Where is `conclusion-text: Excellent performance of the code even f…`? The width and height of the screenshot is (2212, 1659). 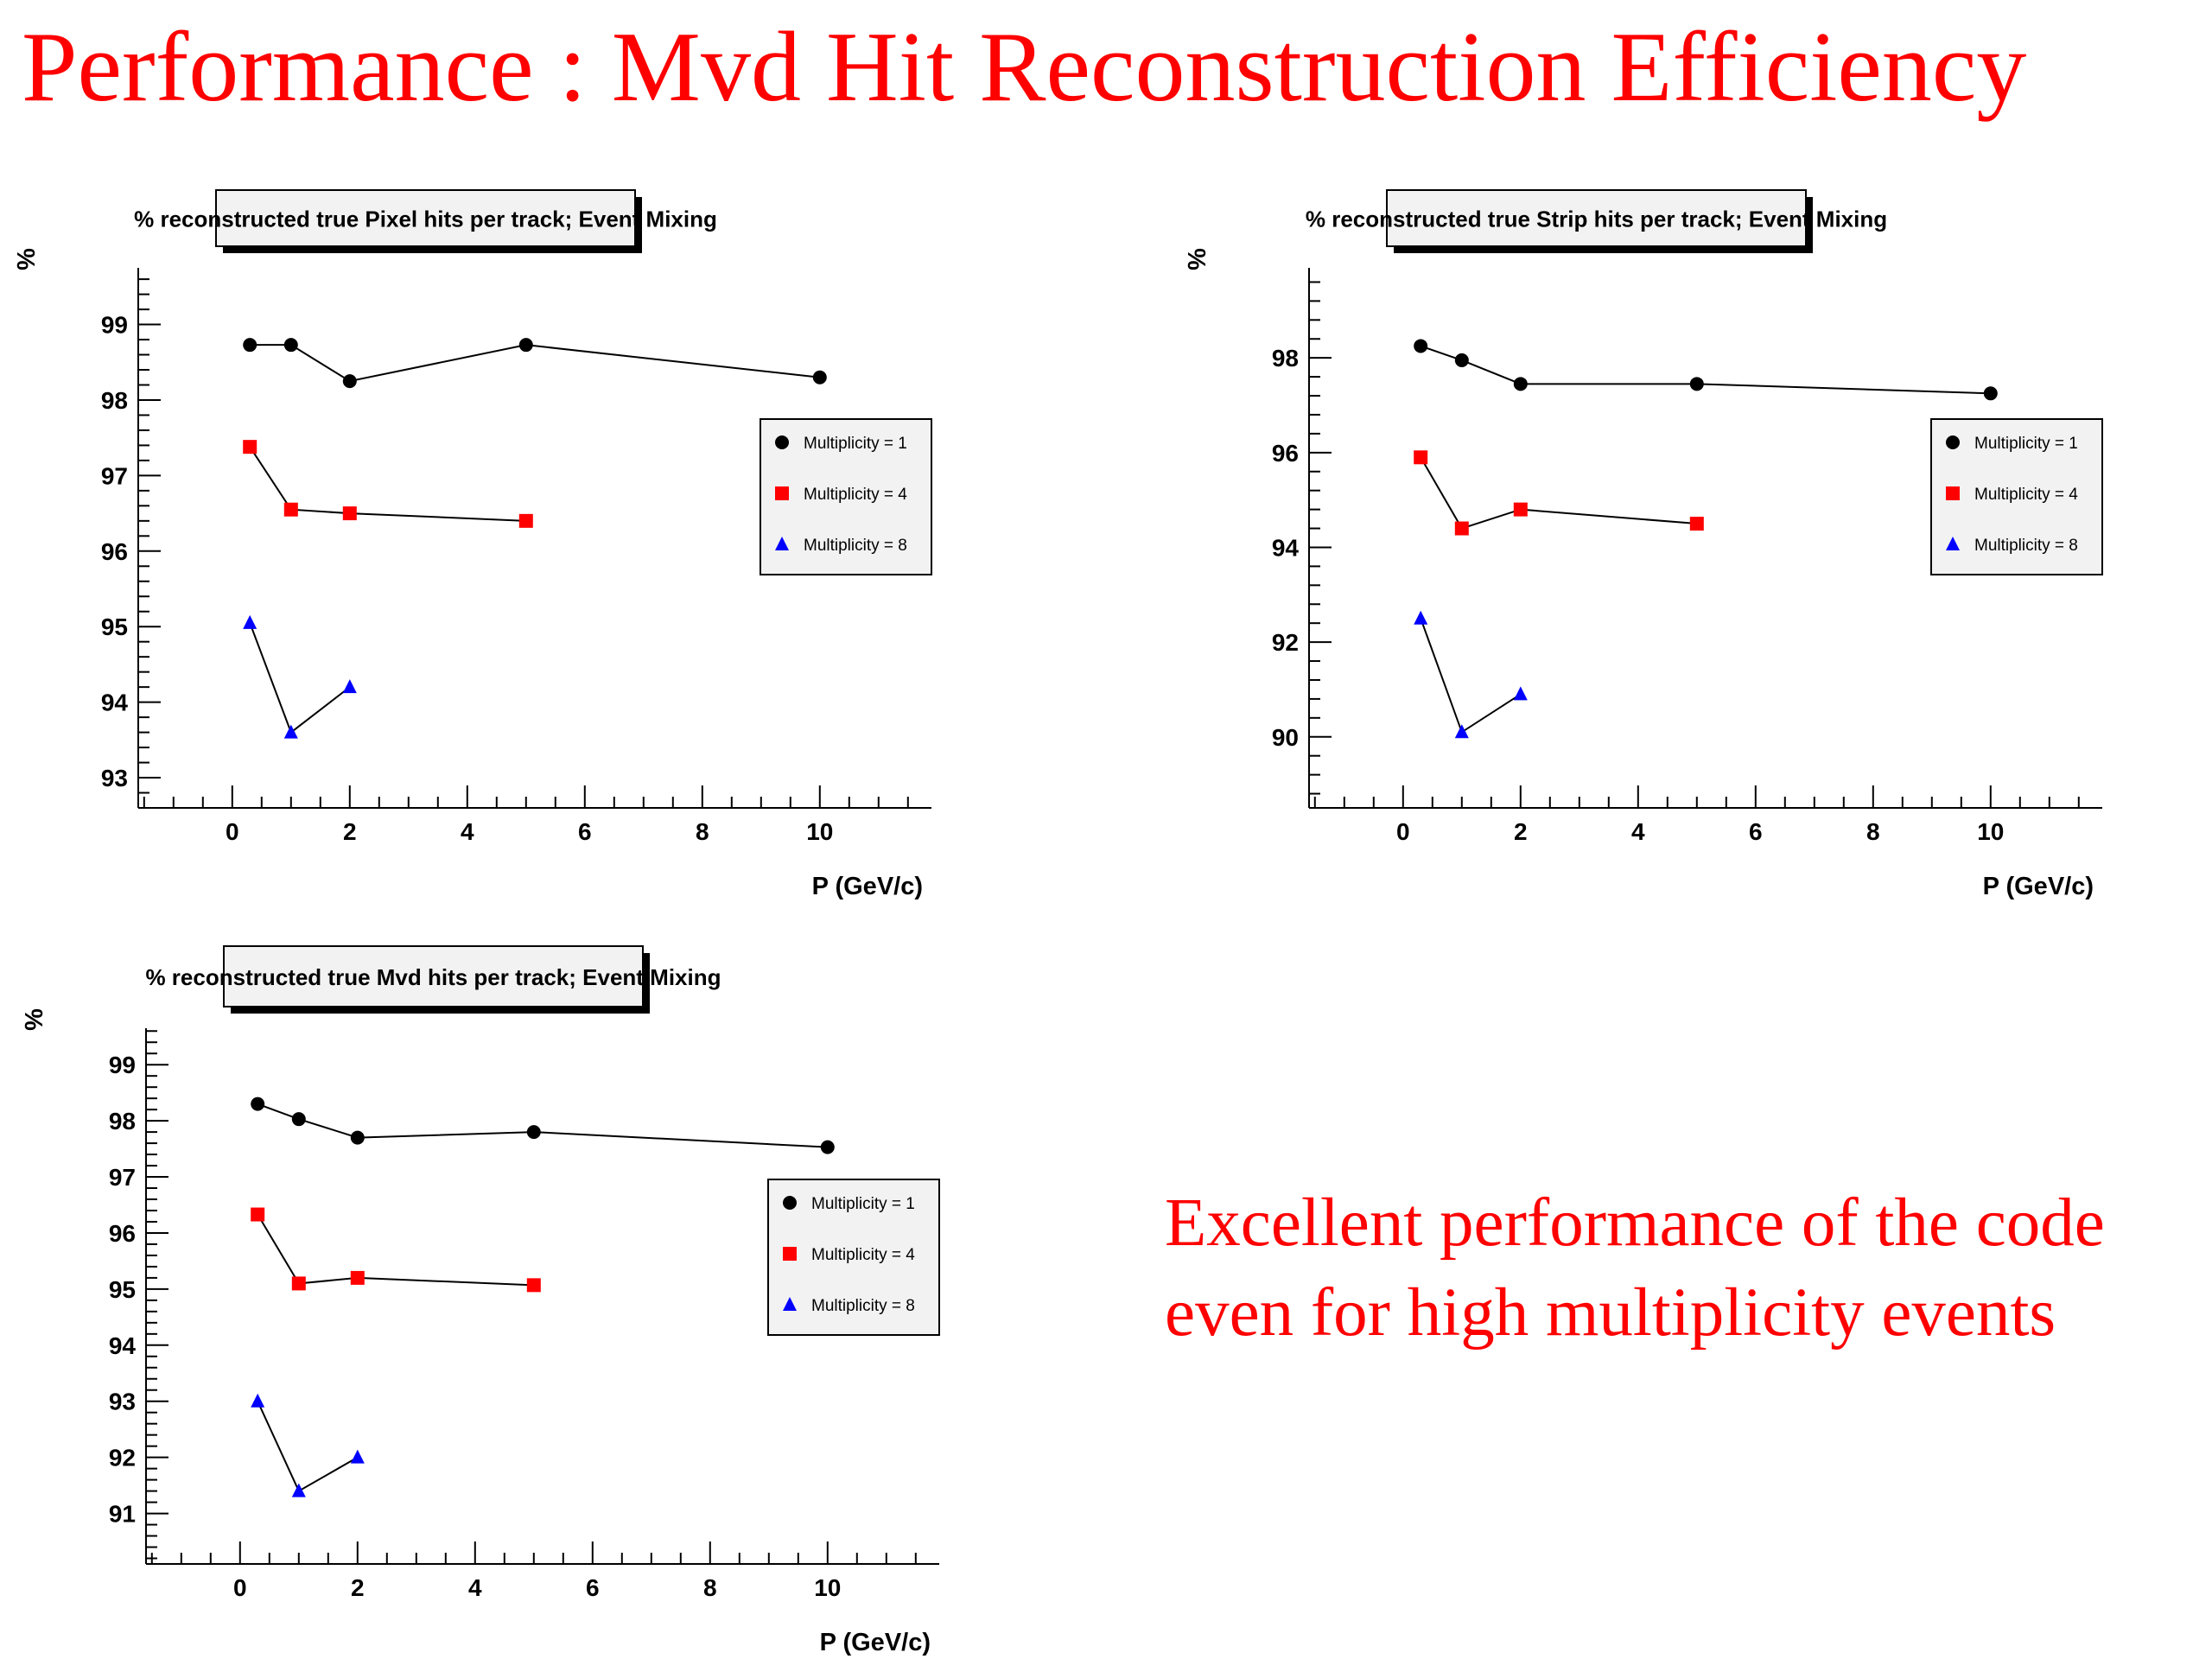
conclusion-text: Excellent performance of the code even f… is located at coordinates (1635, 1268).